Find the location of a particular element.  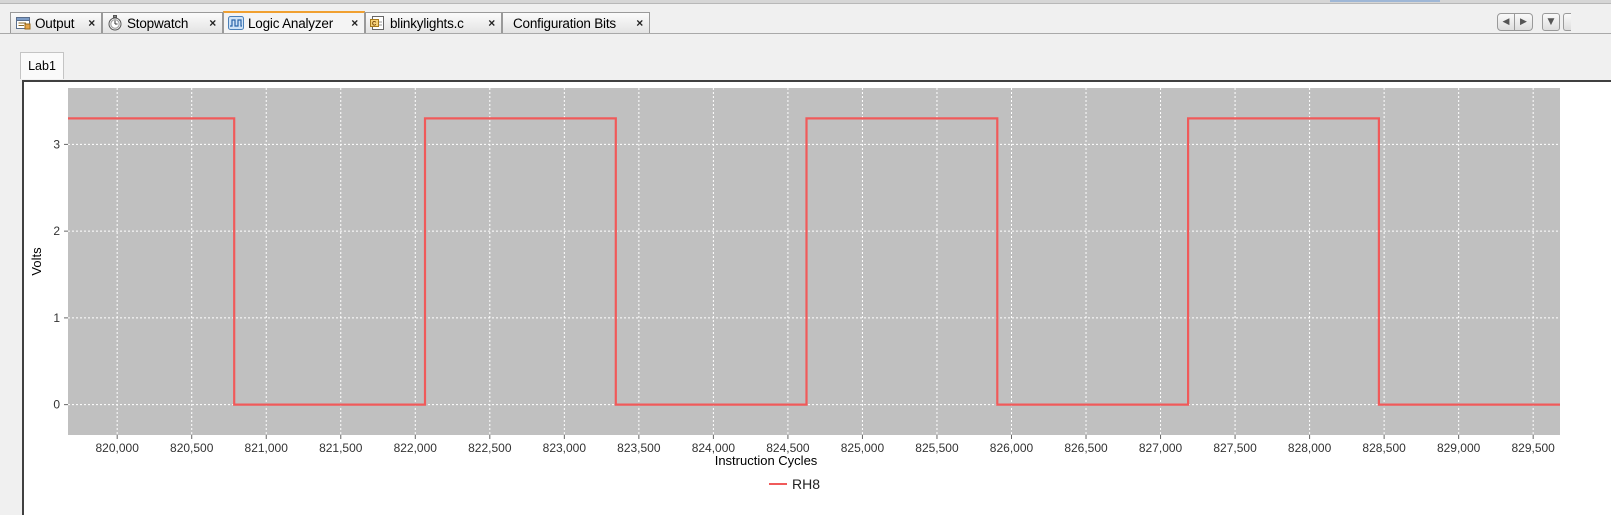

tab-logic-analyzer: Logic Analyzer × is located at coordinates (294, 22).